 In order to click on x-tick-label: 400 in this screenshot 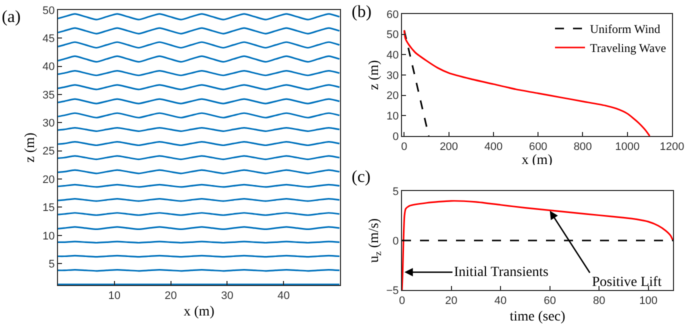, I will do `click(493, 147)`.